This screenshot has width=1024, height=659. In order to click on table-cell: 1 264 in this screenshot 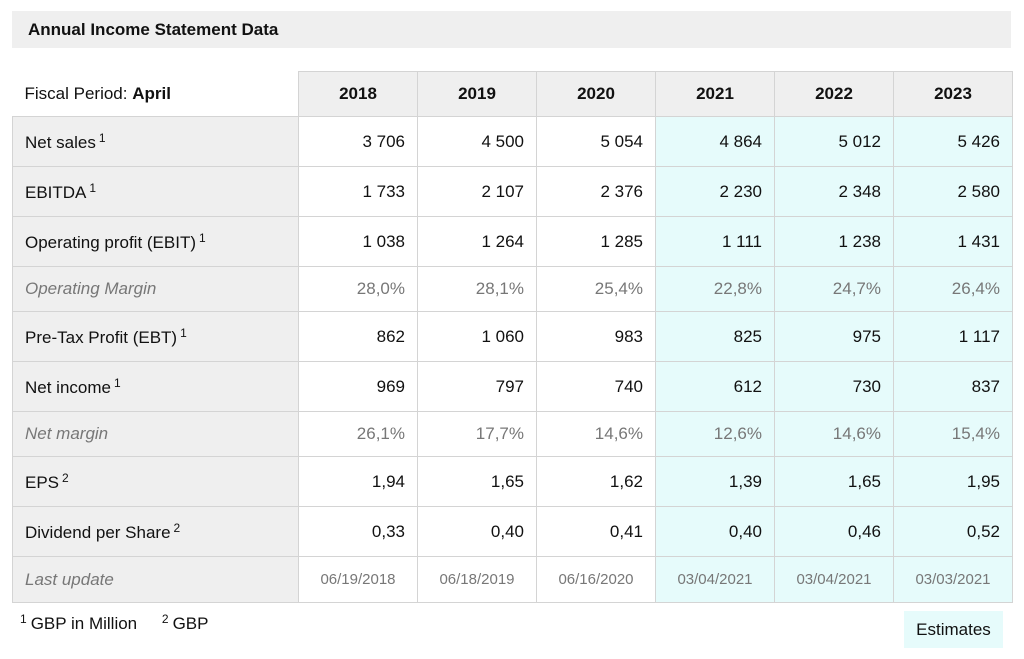, I will do `click(477, 241)`.